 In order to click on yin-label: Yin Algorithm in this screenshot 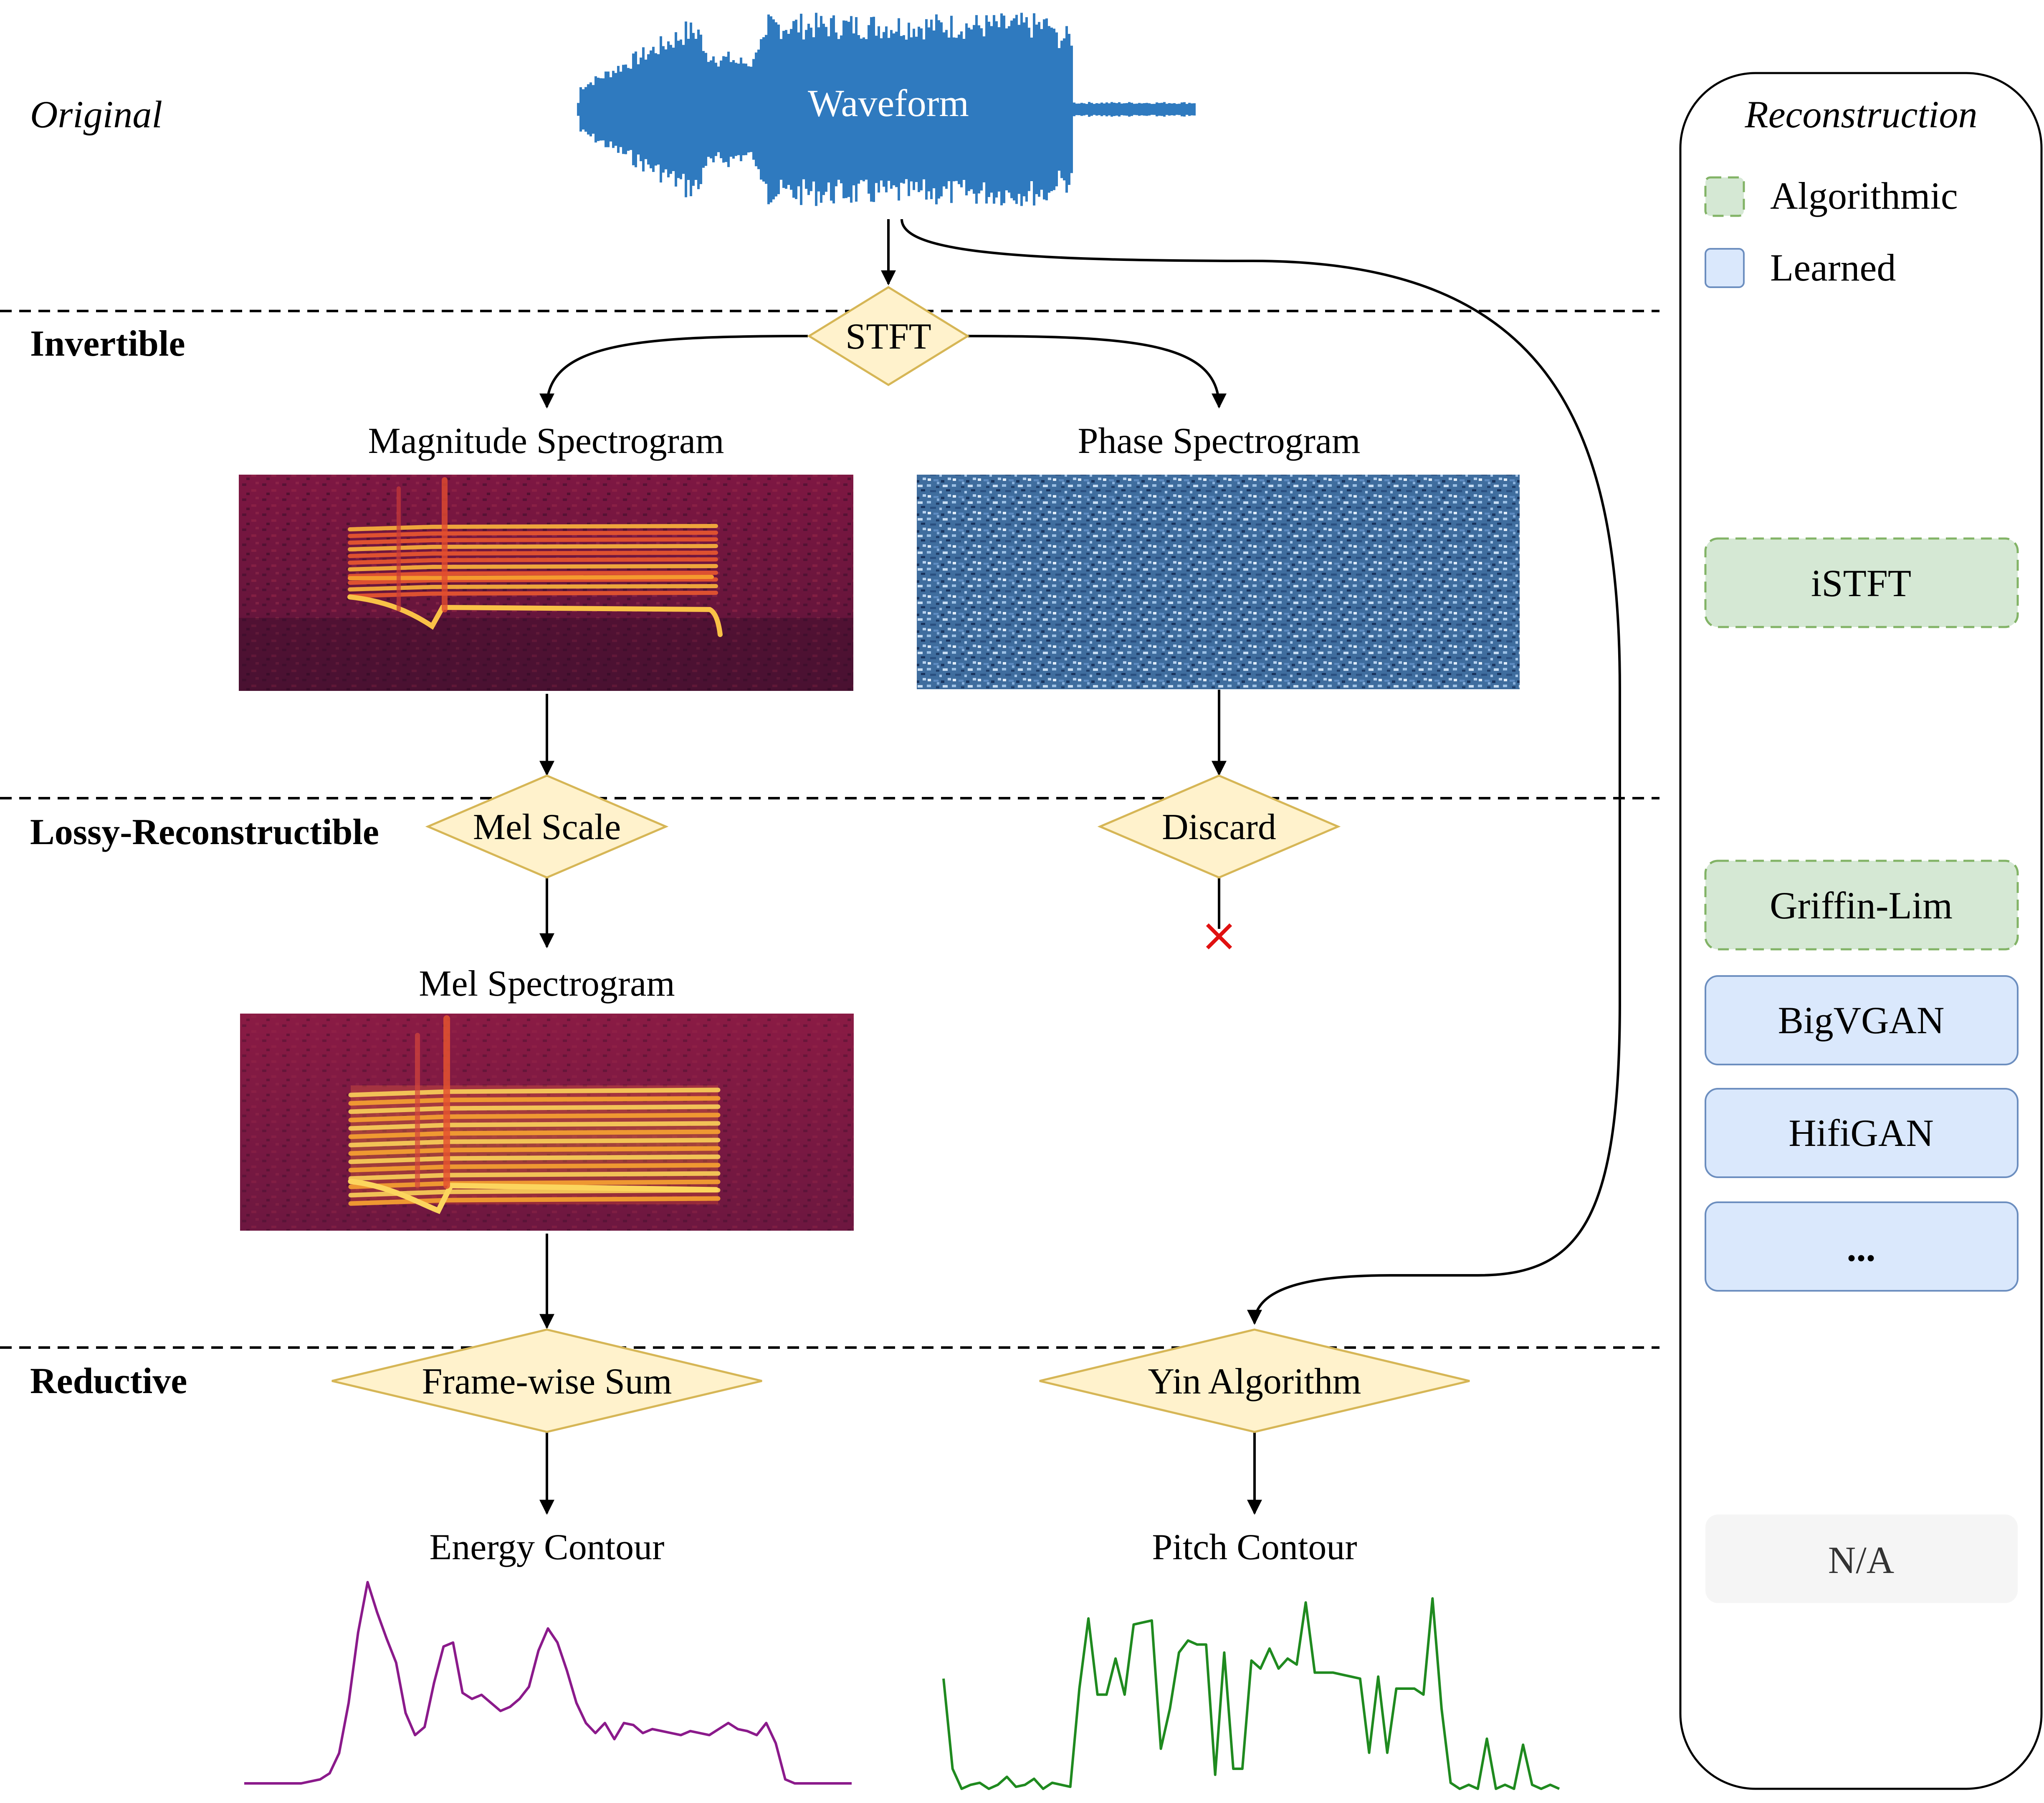, I will do `click(1254, 1381)`.